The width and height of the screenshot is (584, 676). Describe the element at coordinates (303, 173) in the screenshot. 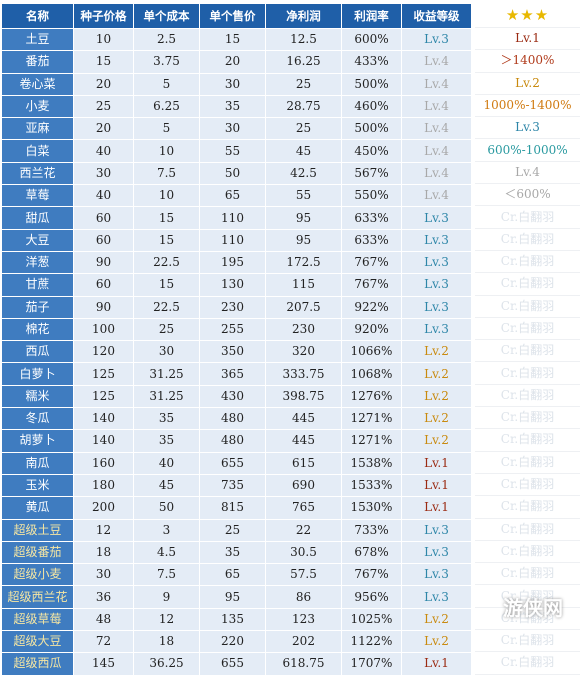

I see `net-profit-cell: 42.5` at that location.